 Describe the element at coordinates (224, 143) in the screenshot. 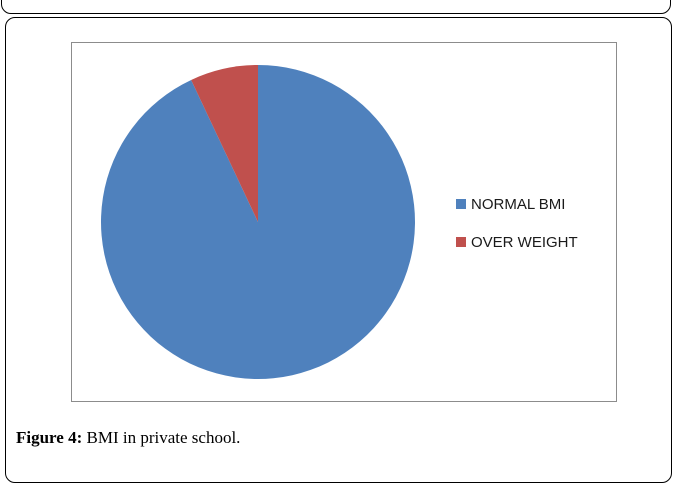

I see `pie-slice-over-weight` at that location.